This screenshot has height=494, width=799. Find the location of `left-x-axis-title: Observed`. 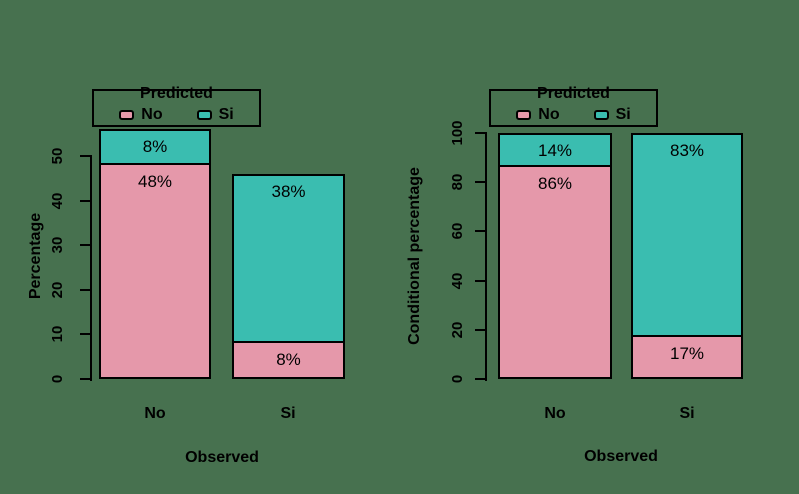

left-x-axis-title: Observed is located at coordinates (222, 457).